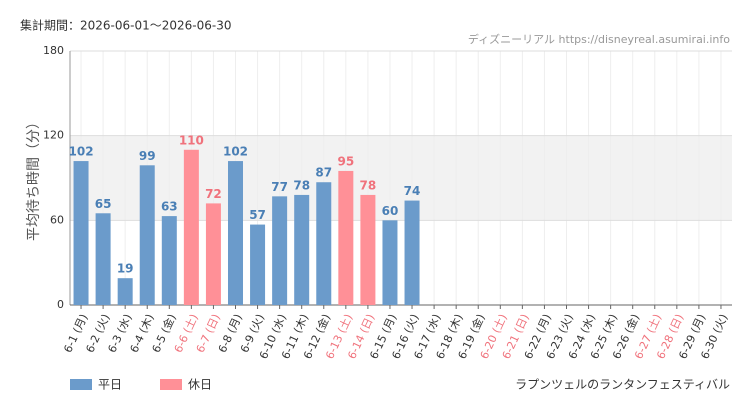 The height and width of the screenshot is (410, 750). Describe the element at coordinates (622, 385) in the screenshot. I see `footer: ラプンツェルのランタンフェスティバル` at that location.